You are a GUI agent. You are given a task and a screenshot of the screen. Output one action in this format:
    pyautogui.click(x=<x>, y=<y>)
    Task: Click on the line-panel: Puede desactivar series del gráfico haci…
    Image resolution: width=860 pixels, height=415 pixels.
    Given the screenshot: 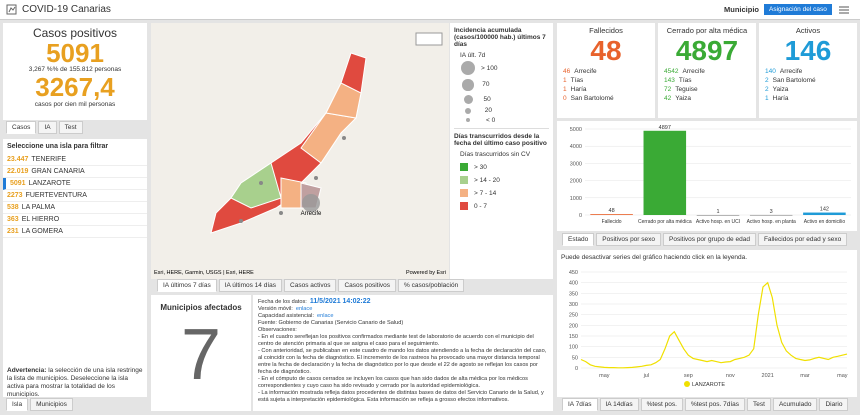 What is the action you would take?
    pyautogui.click(x=707, y=323)
    